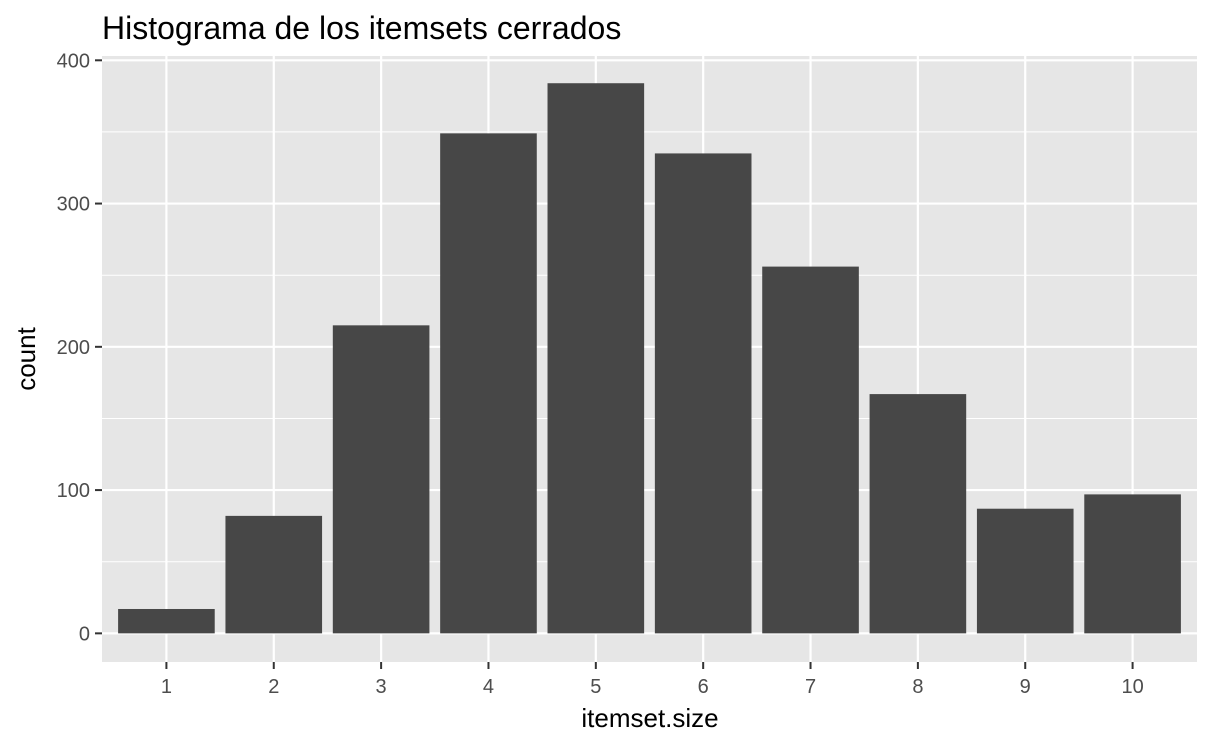  Describe the element at coordinates (917, 687) in the screenshot. I see `x-tick-label: 8` at that location.